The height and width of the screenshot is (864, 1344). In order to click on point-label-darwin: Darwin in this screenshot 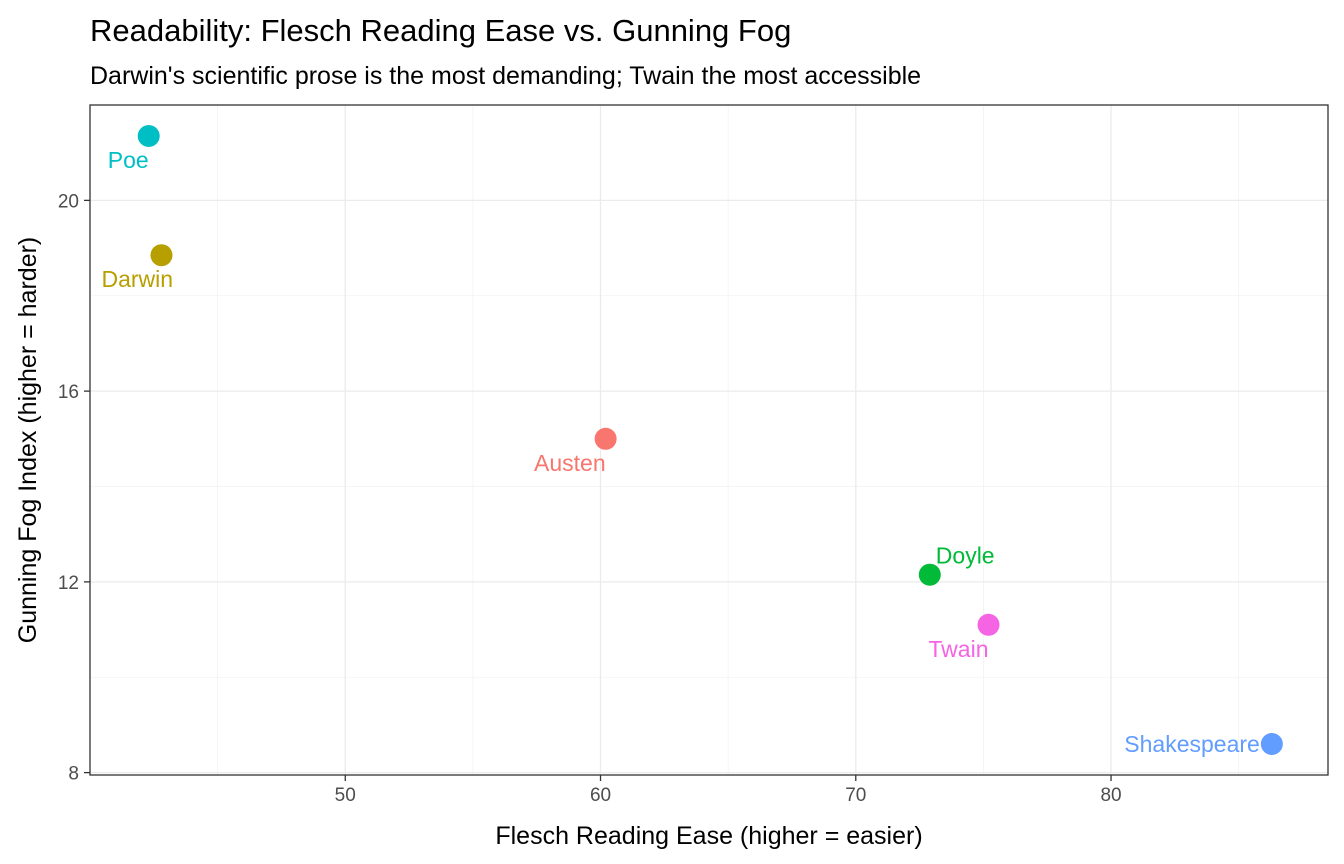, I will do `click(137, 279)`.